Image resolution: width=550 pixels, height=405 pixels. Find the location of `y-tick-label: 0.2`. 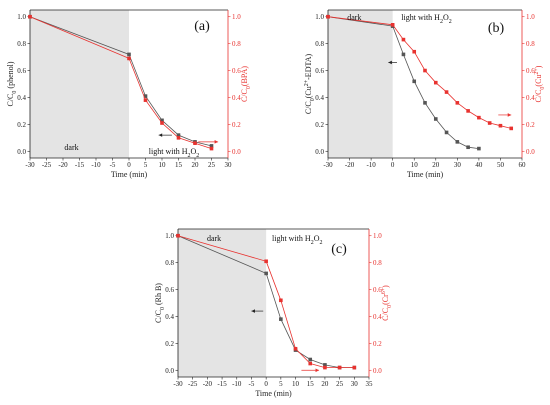

y-tick-label: 0.2 is located at coordinates (21, 125).